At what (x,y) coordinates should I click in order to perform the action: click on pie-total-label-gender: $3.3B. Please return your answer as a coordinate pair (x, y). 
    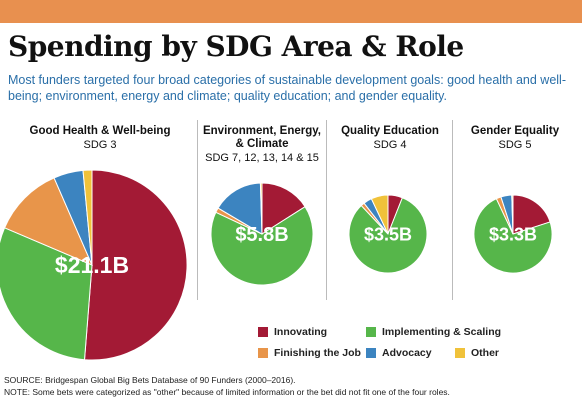
    Looking at the image, I should click on (513, 234).